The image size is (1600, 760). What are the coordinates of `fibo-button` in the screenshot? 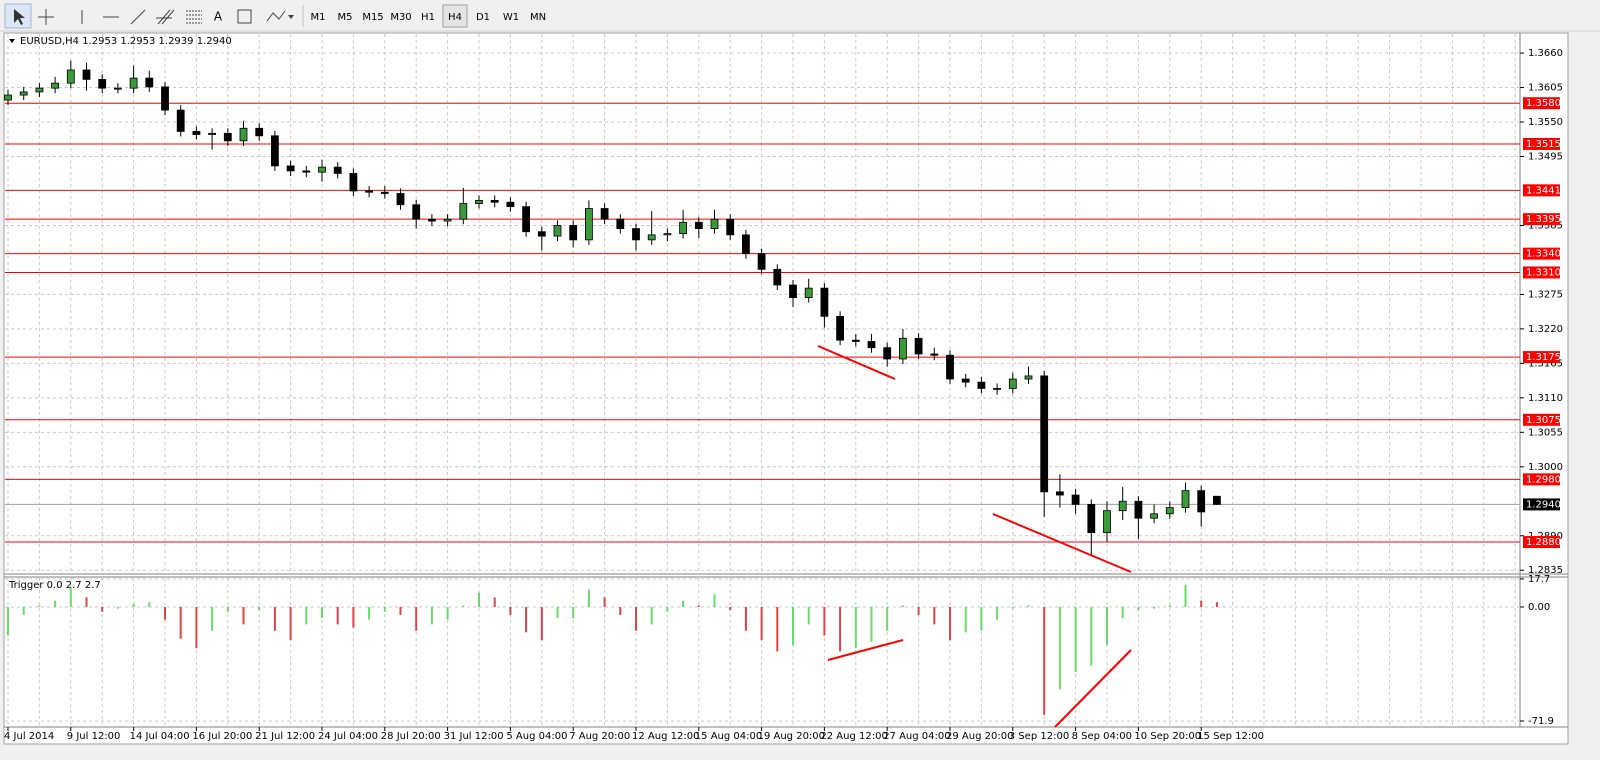 It's located at (194, 17).